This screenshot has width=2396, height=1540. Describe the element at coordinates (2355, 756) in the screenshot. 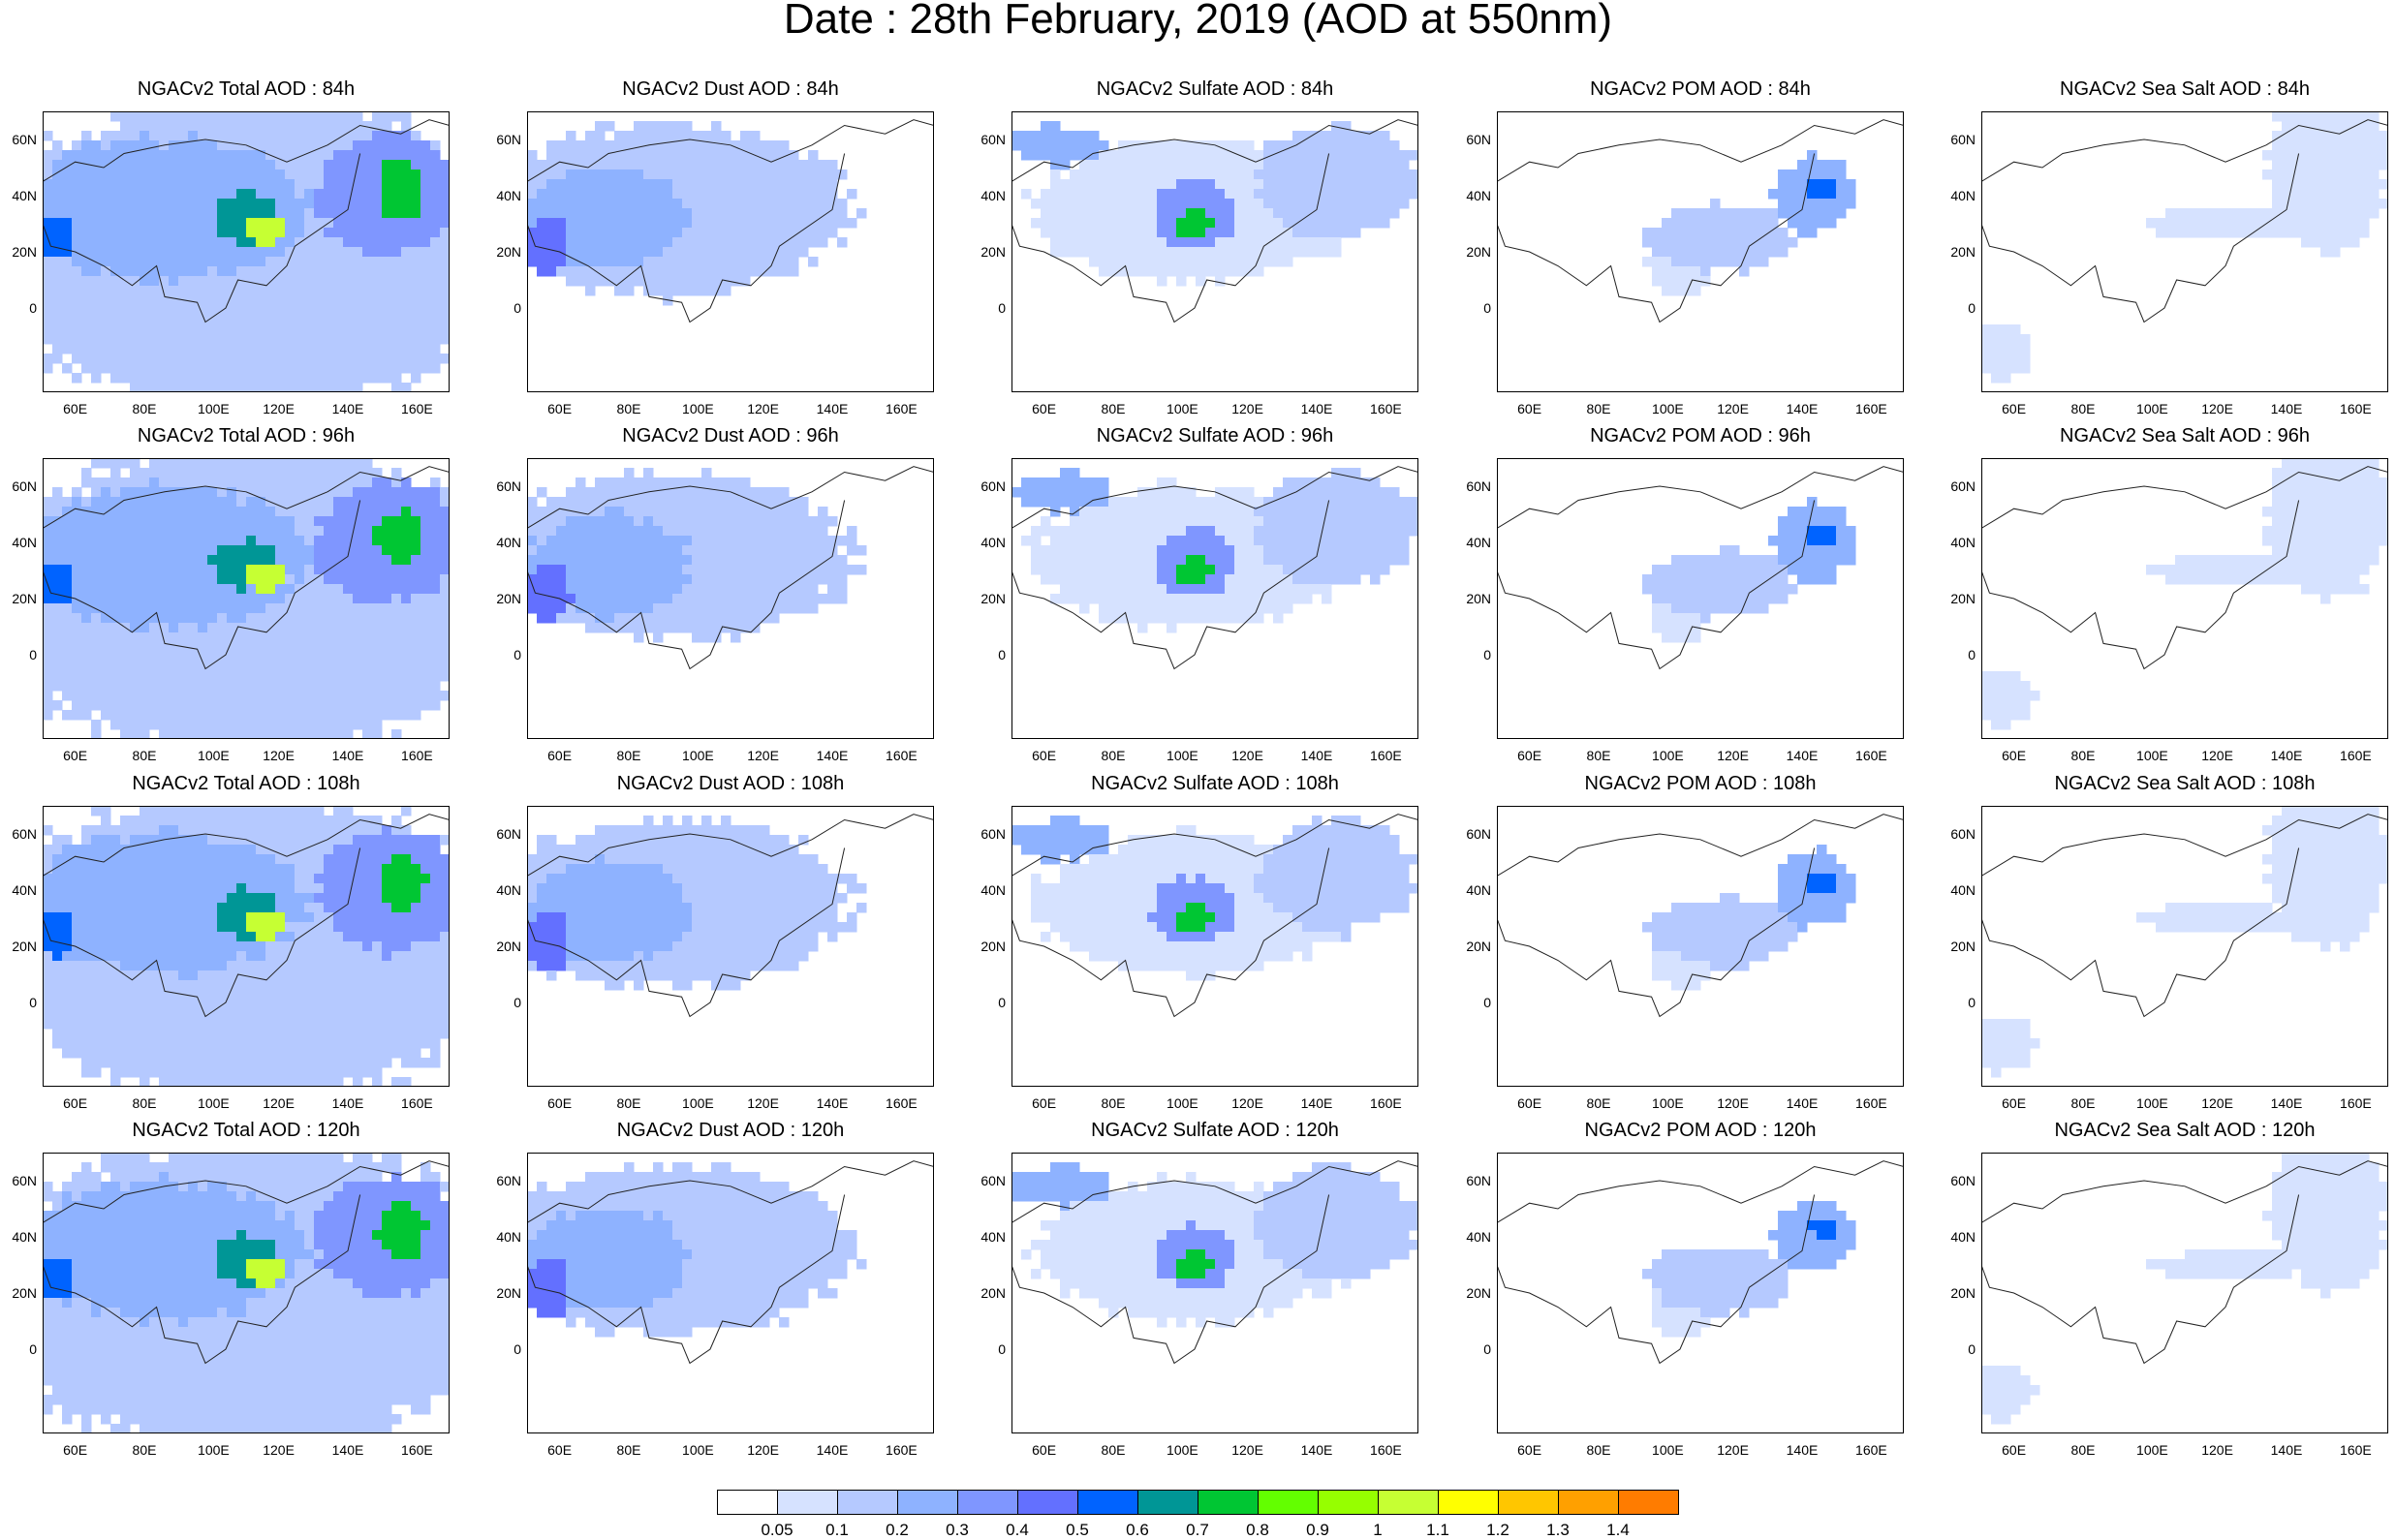

I see `x-tick-label: 160E` at that location.